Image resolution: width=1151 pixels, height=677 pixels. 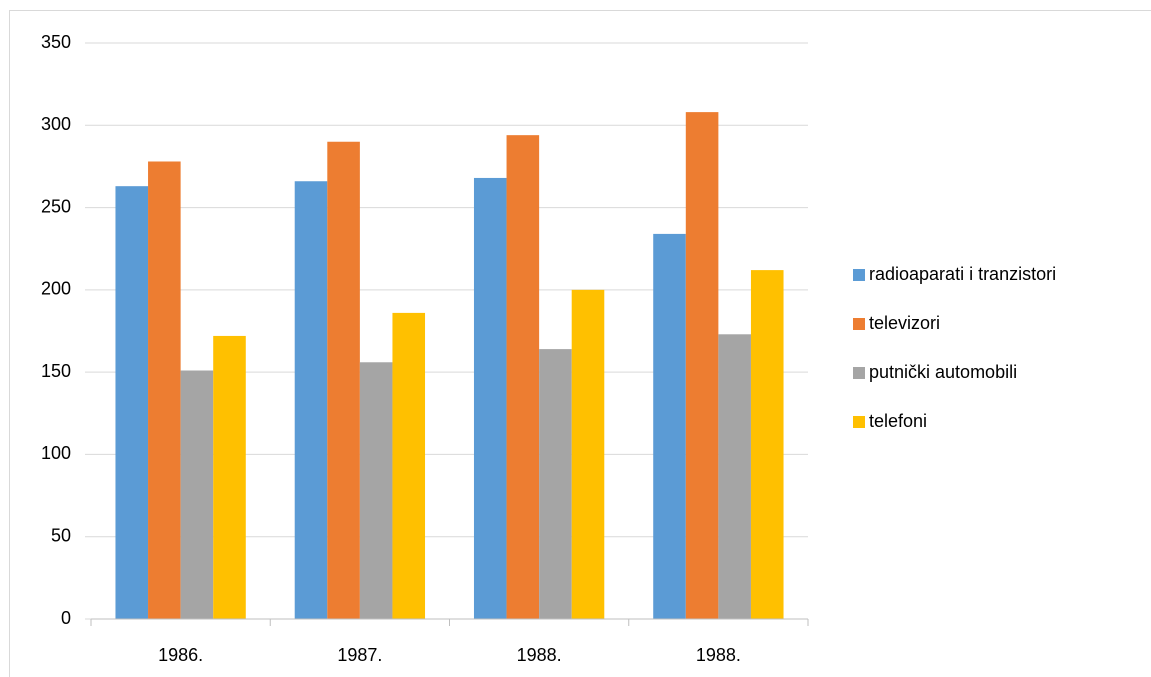 I want to click on y-tick-label: 150, so click(x=56, y=371).